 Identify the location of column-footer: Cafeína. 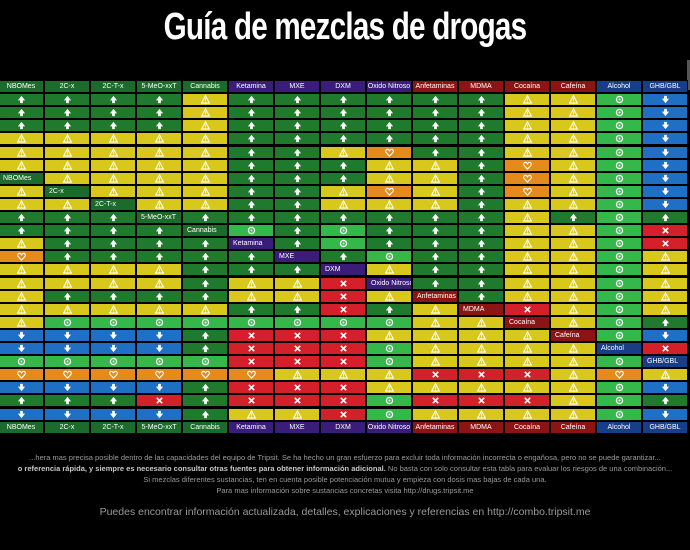
(573, 427).